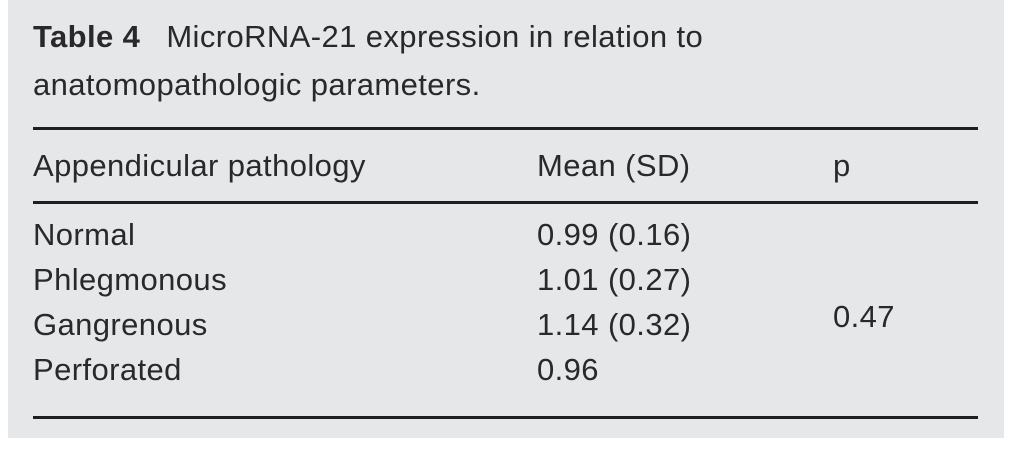  I want to click on table-caption-line2: anatomopathologic parameters., so click(257, 84).